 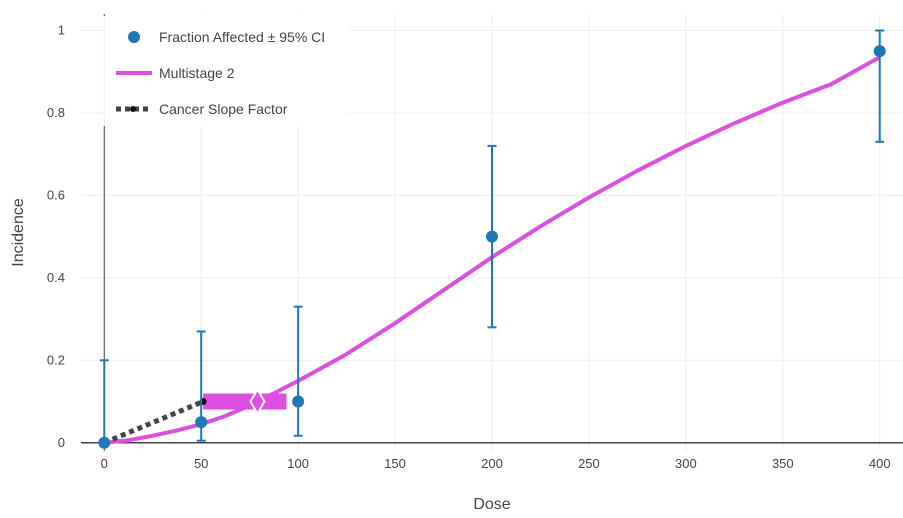 What do you see at coordinates (223, 109) in the screenshot?
I see `legend-label-cancer-slope-factor: Cancer Slope Factor` at bounding box center [223, 109].